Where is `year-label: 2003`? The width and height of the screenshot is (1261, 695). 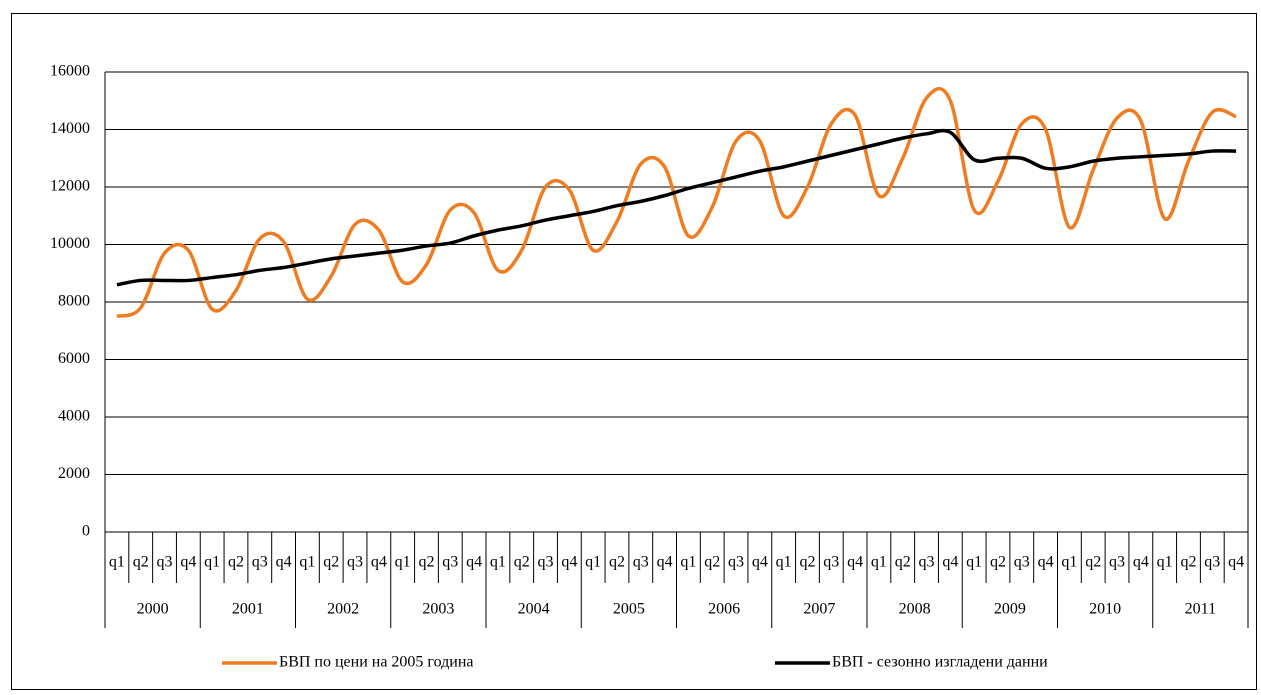 year-label: 2003 is located at coordinates (438, 609).